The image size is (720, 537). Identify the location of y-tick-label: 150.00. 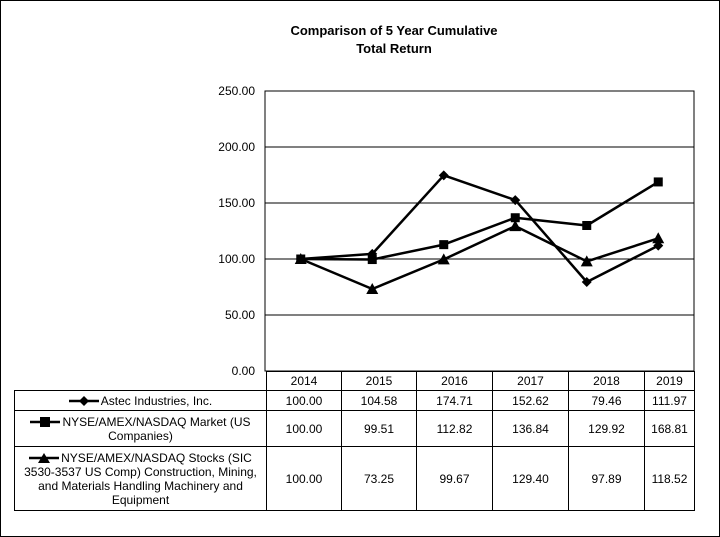
(236, 203).